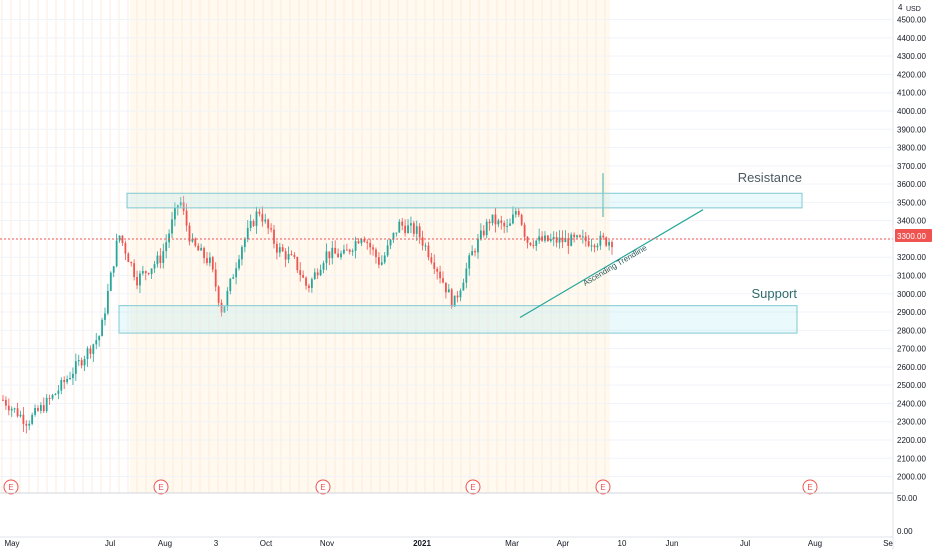 The height and width of the screenshot is (555, 932). I want to click on support-zone, so click(458, 319).